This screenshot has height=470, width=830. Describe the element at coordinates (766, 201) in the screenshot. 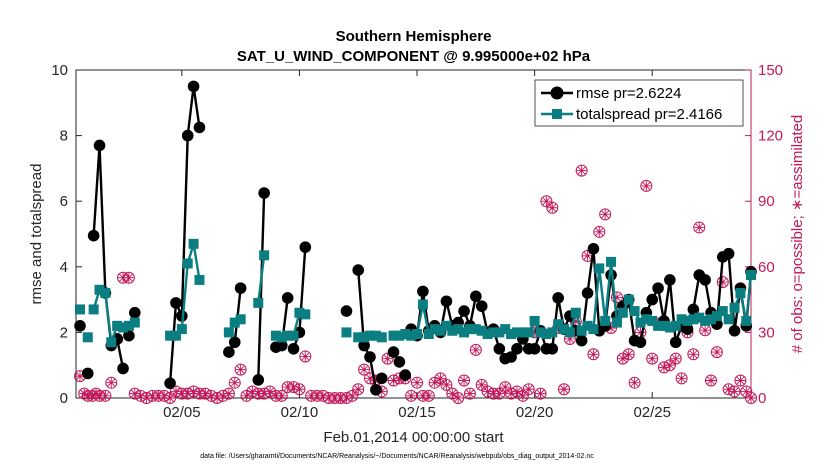

I see `y-tick-right-label: 90` at that location.